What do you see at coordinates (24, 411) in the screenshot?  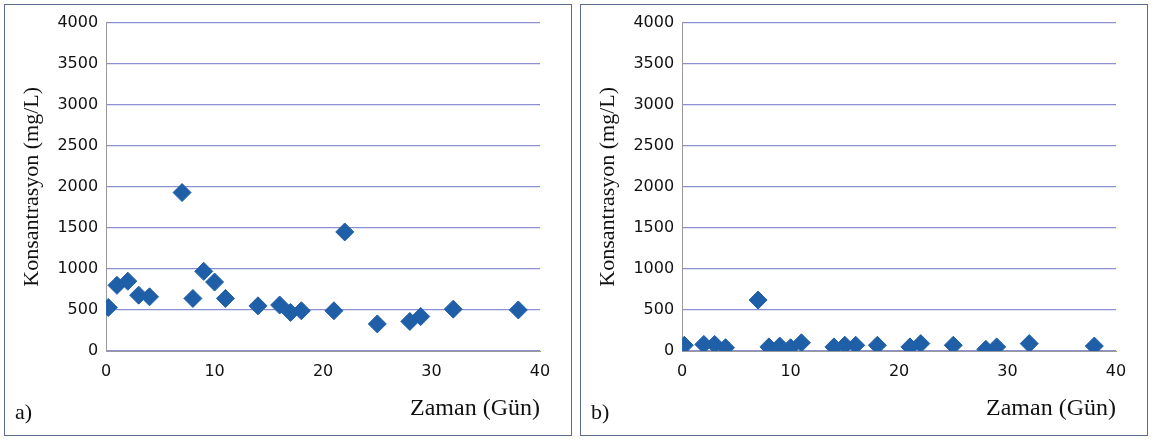 I see `text: a)` at bounding box center [24, 411].